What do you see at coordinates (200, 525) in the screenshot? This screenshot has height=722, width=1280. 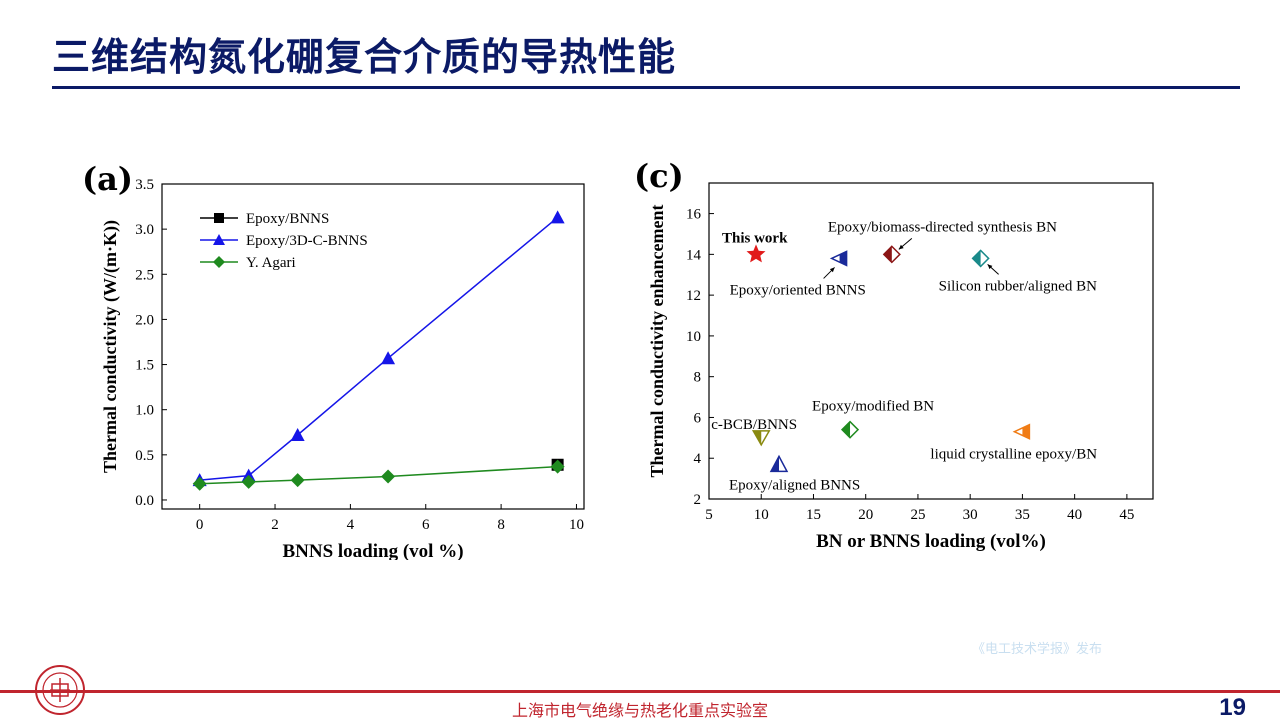 I see `x-tick-label: 0` at bounding box center [200, 525].